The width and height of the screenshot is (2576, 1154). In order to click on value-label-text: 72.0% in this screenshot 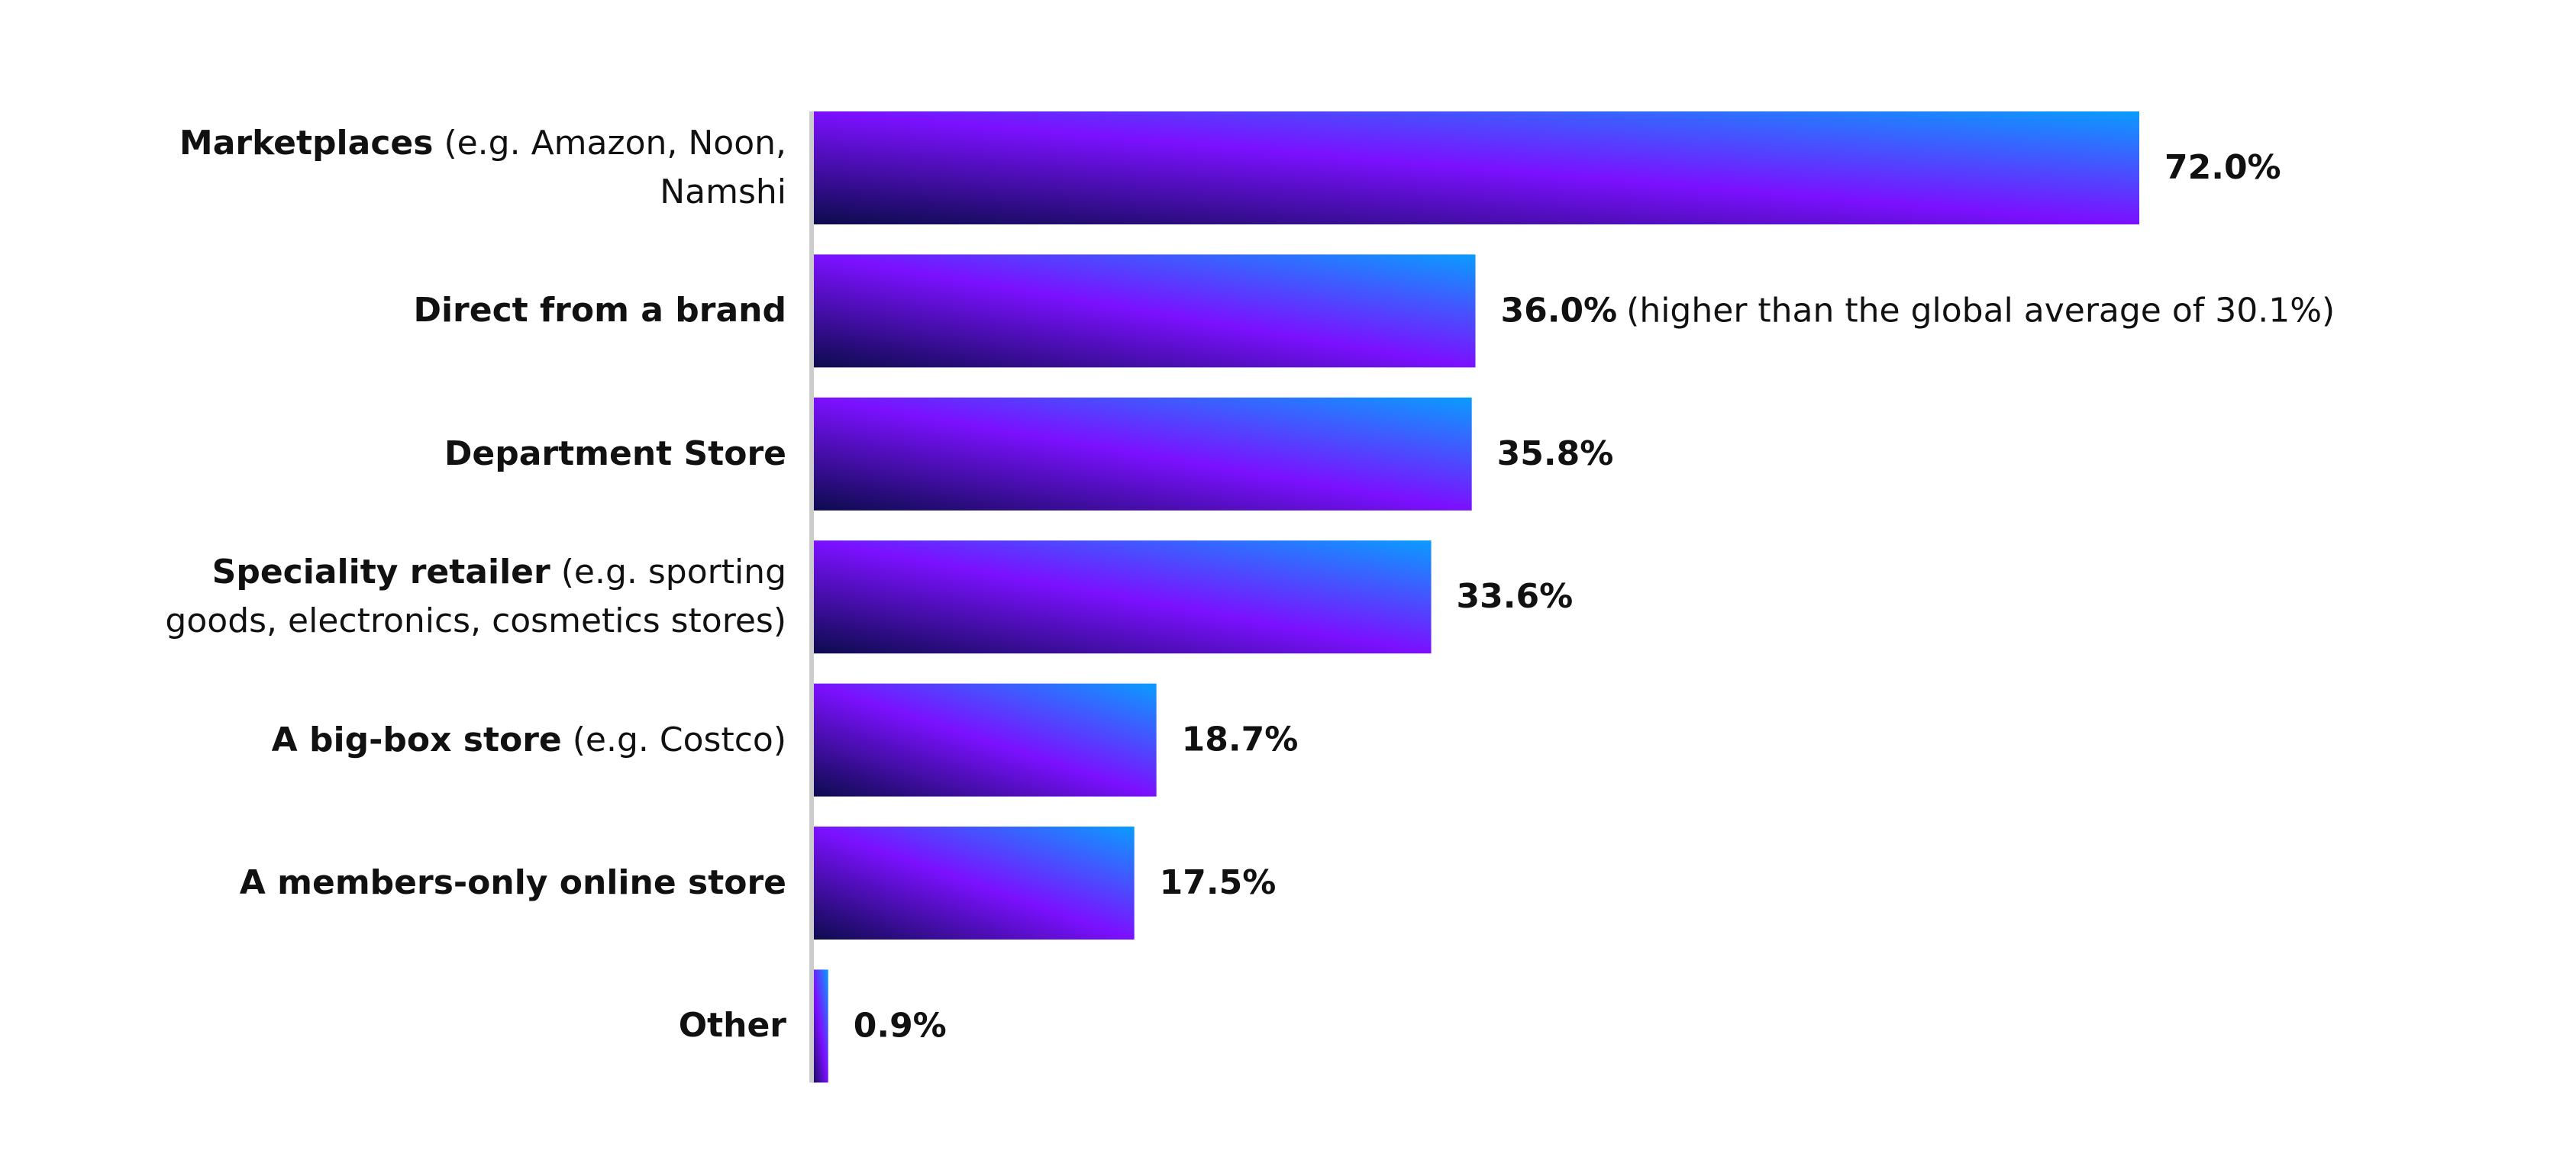, I will do `click(2222, 167)`.